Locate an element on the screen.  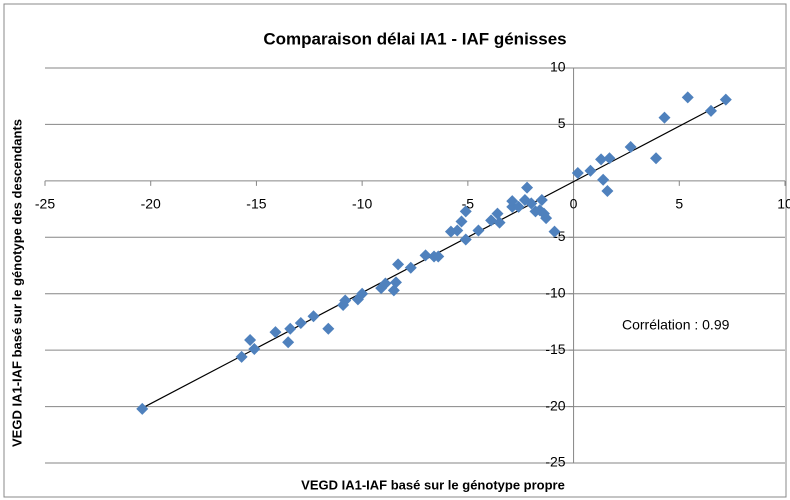
x-tick-label: -15 is located at coordinates (256, 204).